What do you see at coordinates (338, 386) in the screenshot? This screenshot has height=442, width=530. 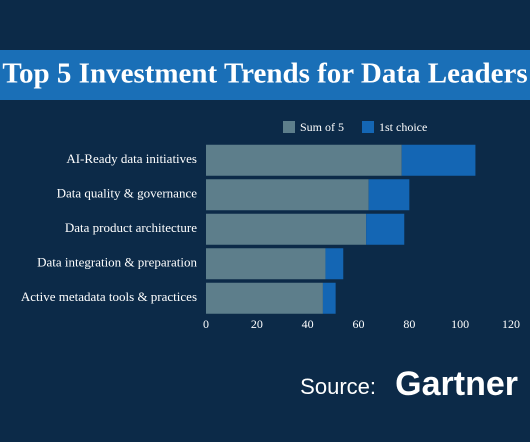 I see `source-label: Source:` at bounding box center [338, 386].